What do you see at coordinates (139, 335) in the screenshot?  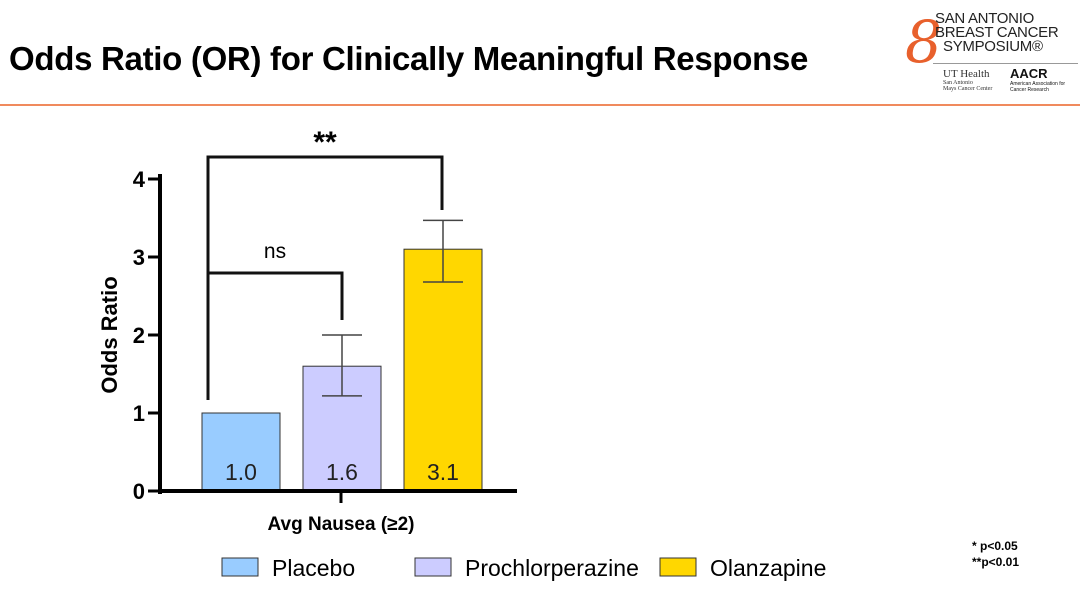 I see `y-tick-label: 2` at bounding box center [139, 335].